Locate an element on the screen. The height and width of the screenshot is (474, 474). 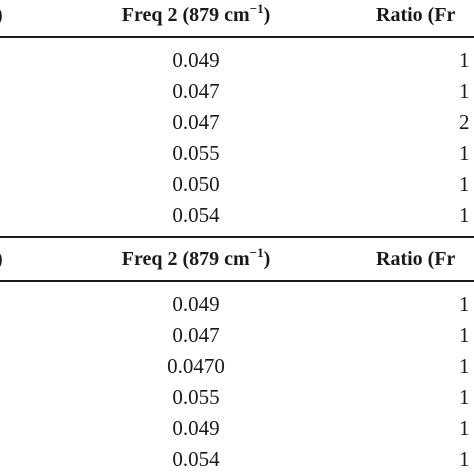
freq2-value: 0.050 is located at coordinates (196, 184).